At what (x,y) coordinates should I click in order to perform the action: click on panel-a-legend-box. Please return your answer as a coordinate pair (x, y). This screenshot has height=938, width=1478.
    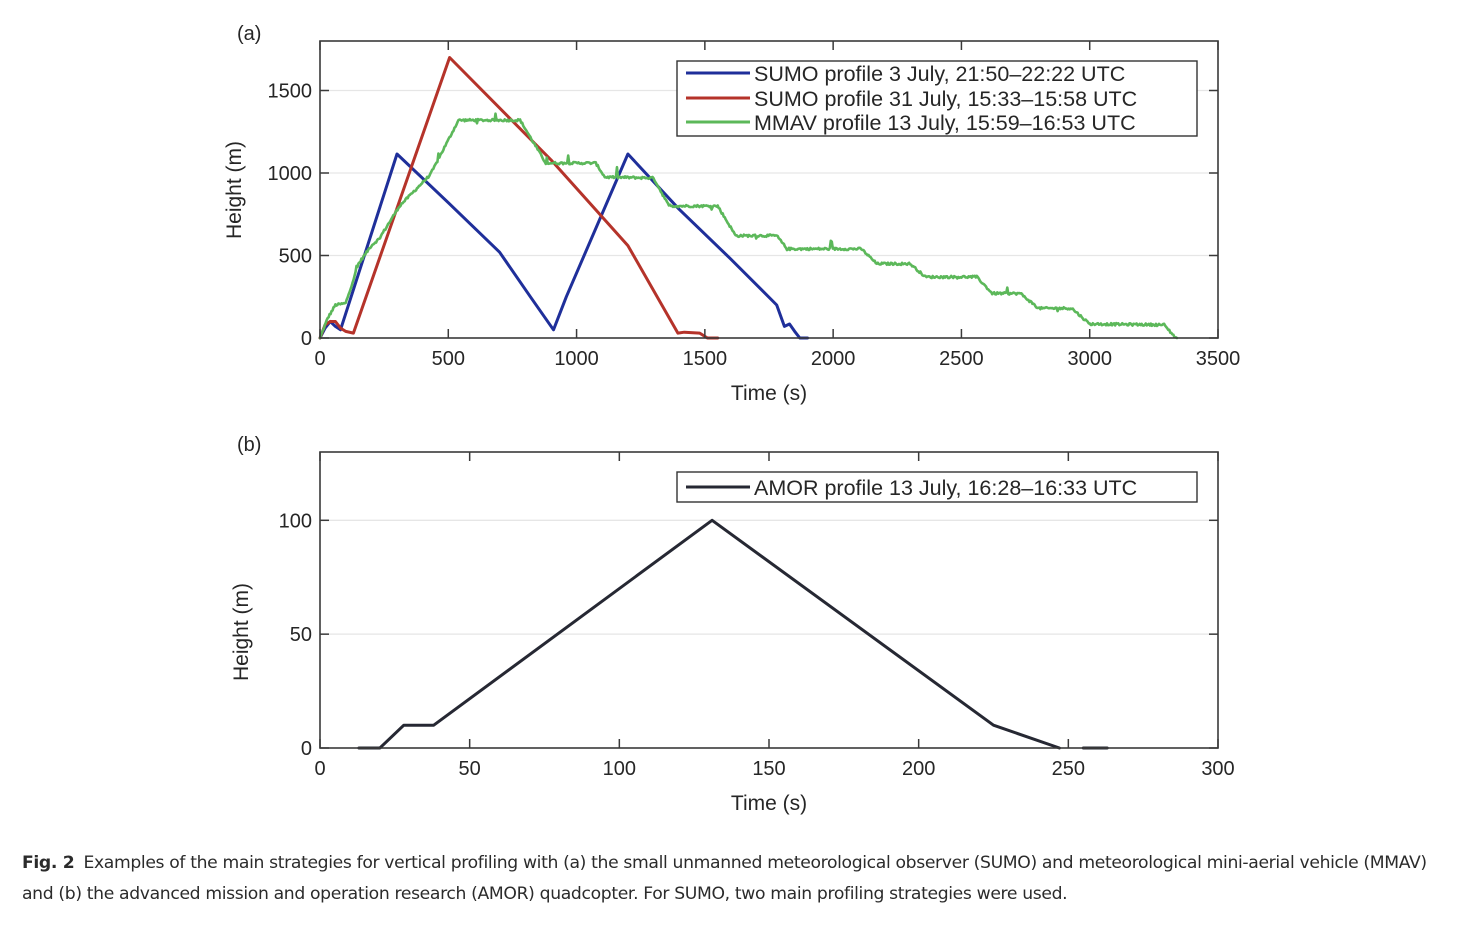
    Looking at the image, I should click on (937, 98).